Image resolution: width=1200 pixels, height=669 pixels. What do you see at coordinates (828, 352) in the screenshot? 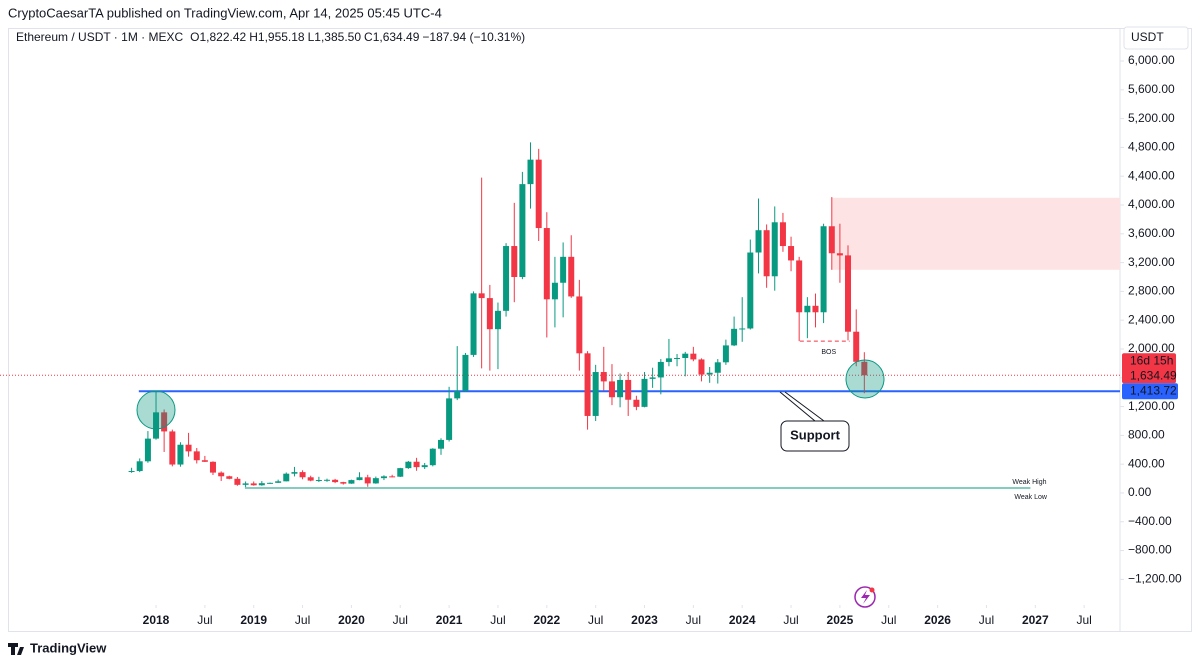
I see `bos-label: BOS` at bounding box center [828, 352].